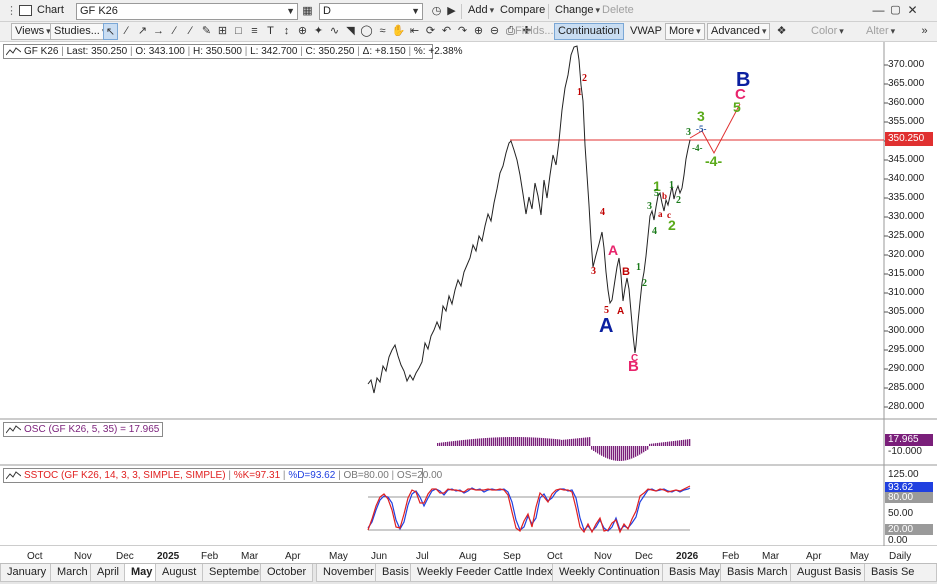 Image resolution: width=937 pixels, height=584 pixels. I want to click on fan-tool-icon: ◥, so click(350, 31).